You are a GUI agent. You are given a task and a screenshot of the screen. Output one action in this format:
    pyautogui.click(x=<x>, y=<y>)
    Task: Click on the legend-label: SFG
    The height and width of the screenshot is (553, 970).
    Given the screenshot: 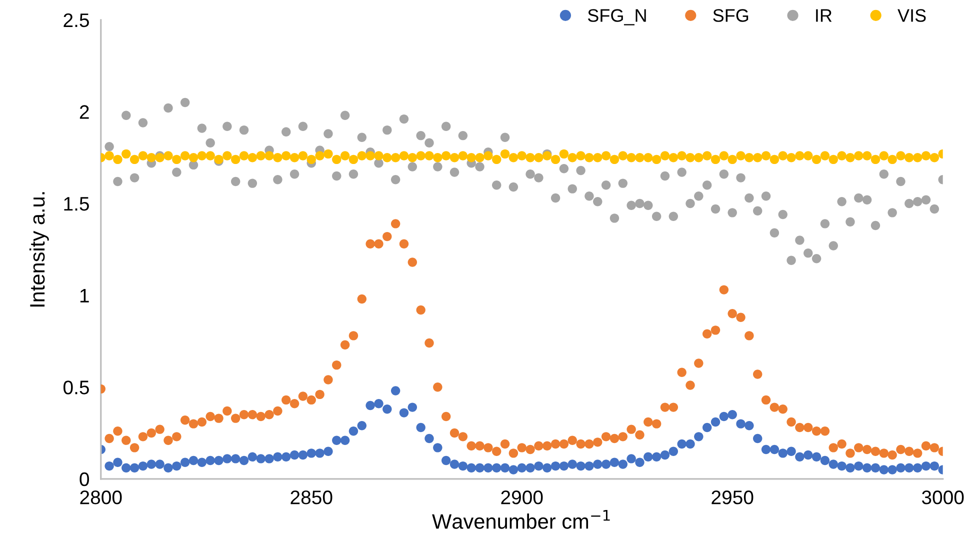 What is the action you would take?
    pyautogui.click(x=730, y=15)
    